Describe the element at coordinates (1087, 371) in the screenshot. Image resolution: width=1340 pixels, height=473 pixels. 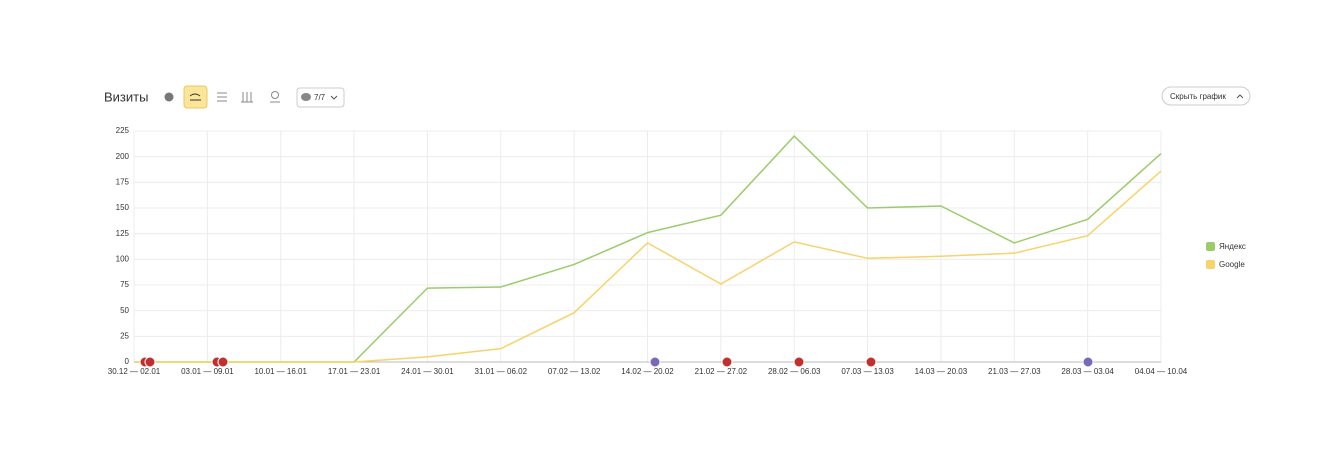
I see `x-tick-label: 28.03 — 03.04` at that location.